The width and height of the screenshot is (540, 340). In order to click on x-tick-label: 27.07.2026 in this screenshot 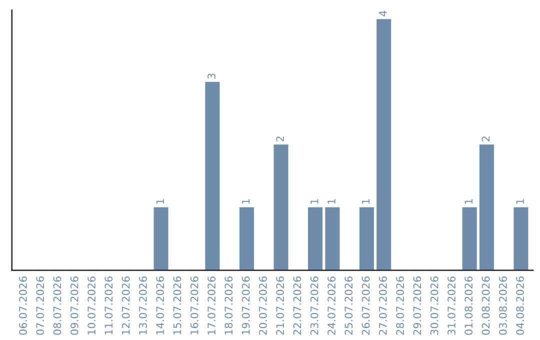, I will do `click(382, 305)`.